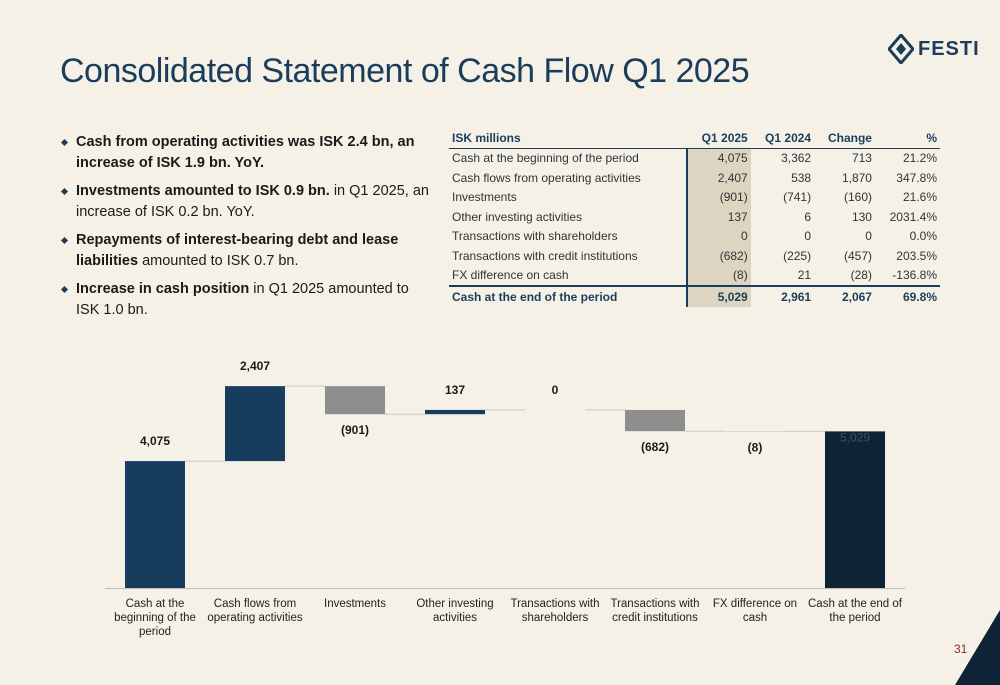 Image resolution: width=1000 pixels, height=685 pixels. I want to click on table-cell: (28), so click(861, 275).